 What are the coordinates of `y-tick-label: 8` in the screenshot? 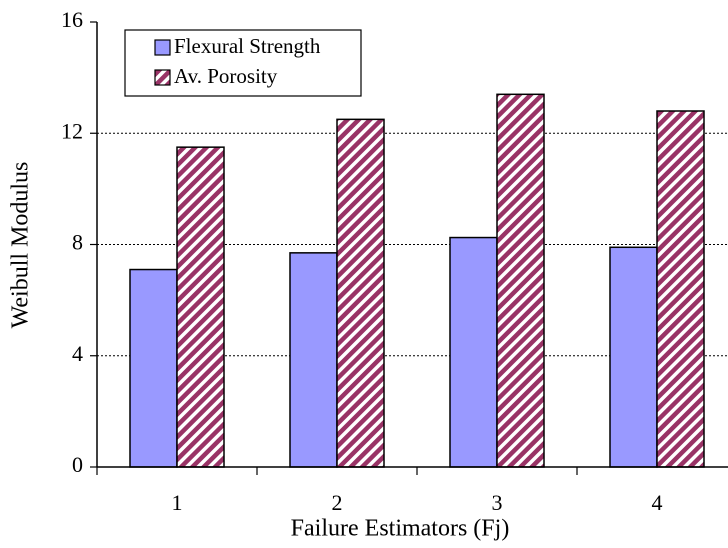 It's located at (77, 242).